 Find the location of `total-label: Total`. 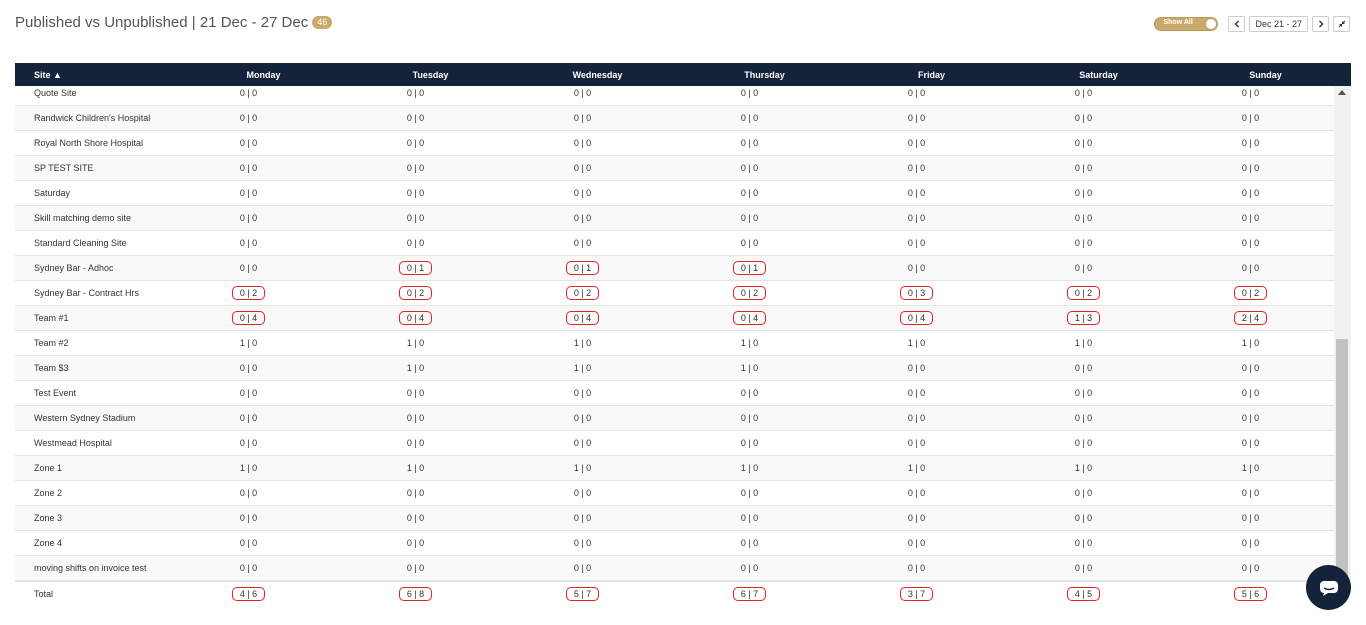

total-label: Total is located at coordinates (44, 593).